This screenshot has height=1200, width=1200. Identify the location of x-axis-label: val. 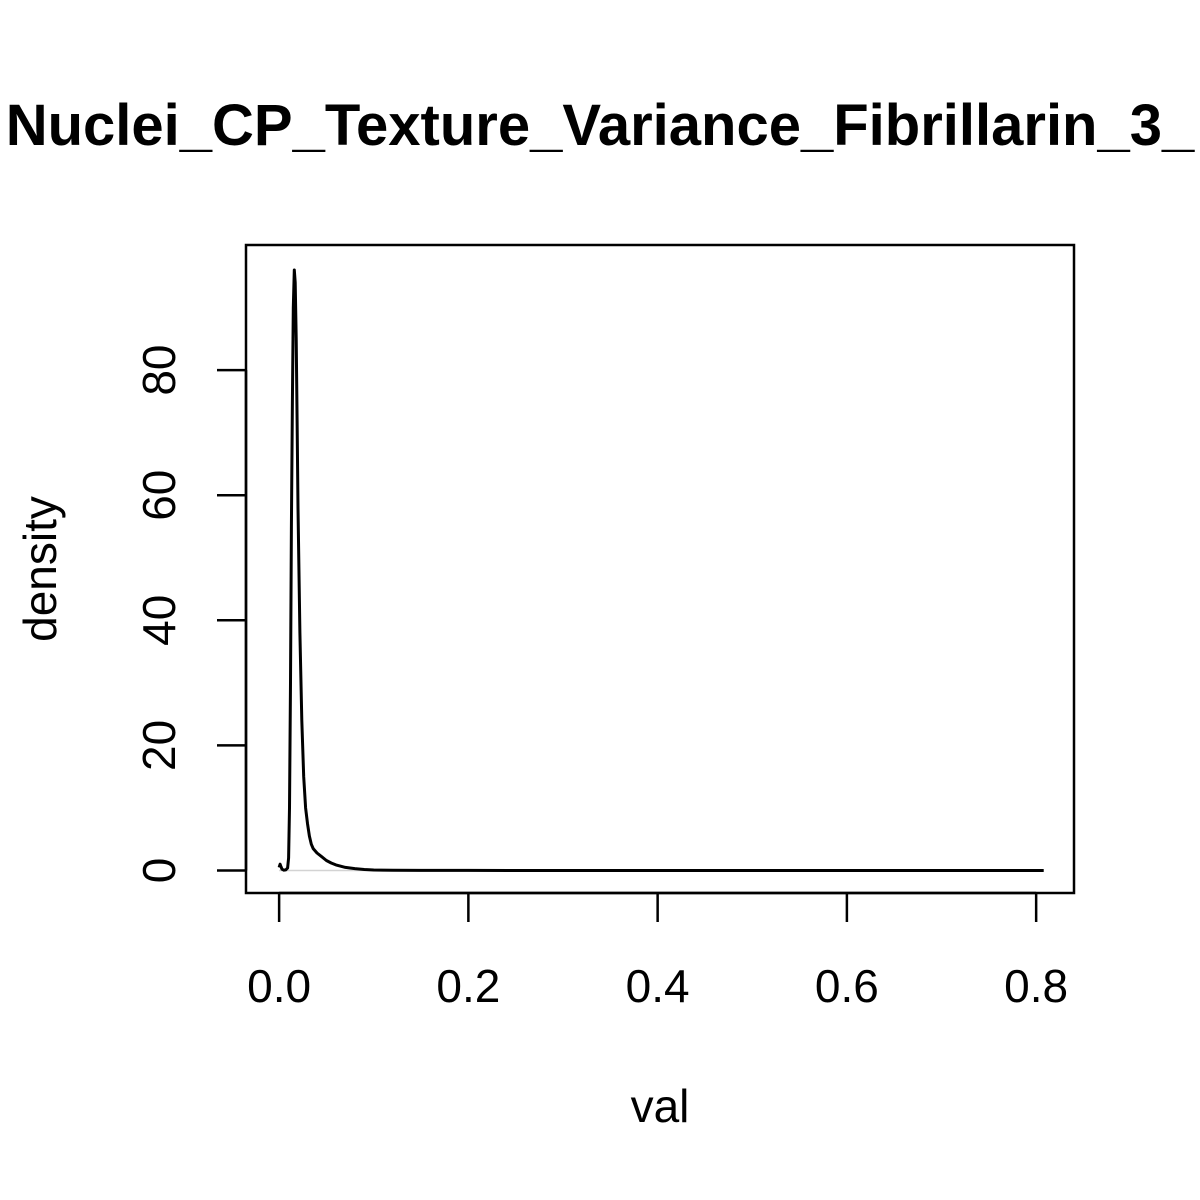
(660, 1106).